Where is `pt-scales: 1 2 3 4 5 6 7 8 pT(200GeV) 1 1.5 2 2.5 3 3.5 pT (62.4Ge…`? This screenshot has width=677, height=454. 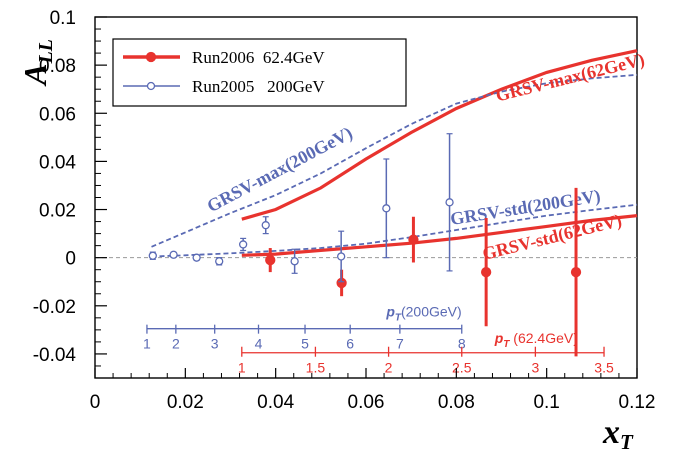 pt-scales: 1 2 3 4 5 6 7 8 pT(200GeV) 1 1.5 2 2.5 3 3.5 pT (62.4Ge… is located at coordinates (378, 340).